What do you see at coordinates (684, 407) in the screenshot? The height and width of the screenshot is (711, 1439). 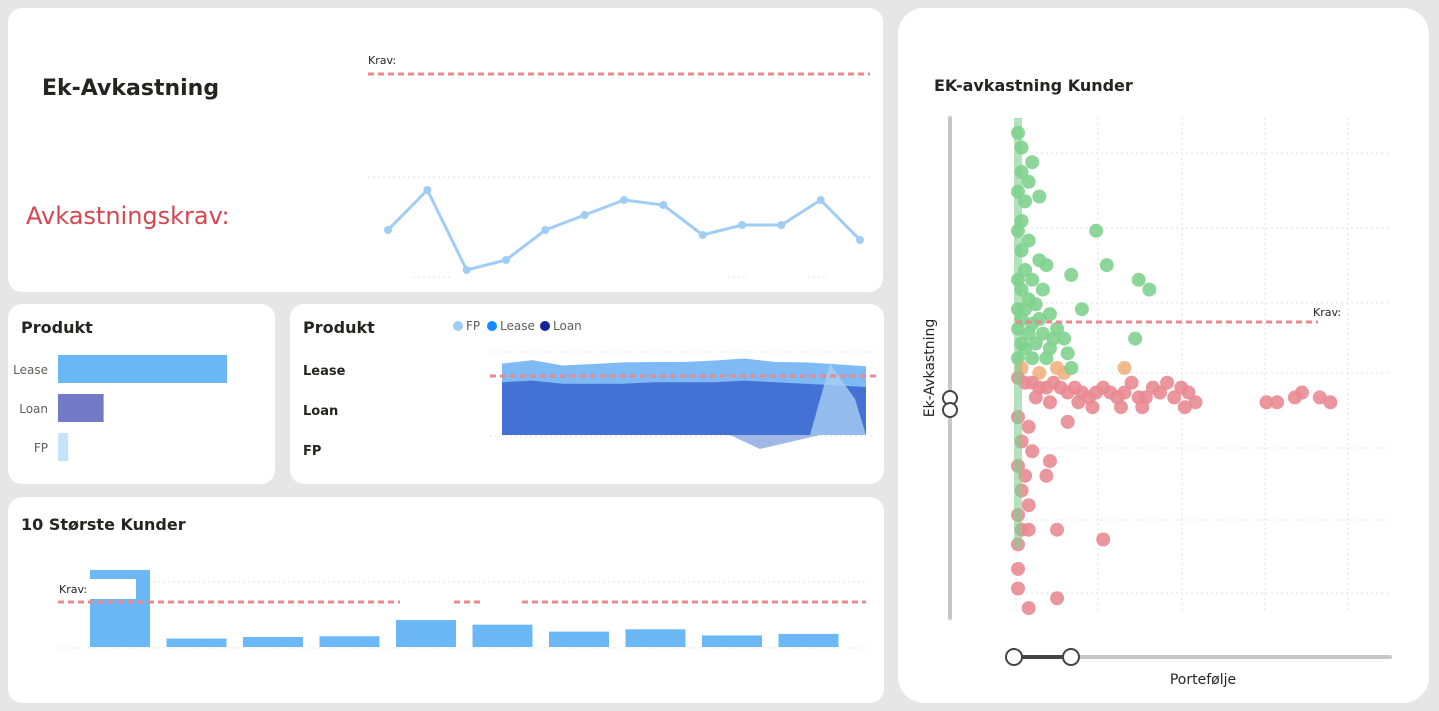 I see `area-loan` at bounding box center [684, 407].